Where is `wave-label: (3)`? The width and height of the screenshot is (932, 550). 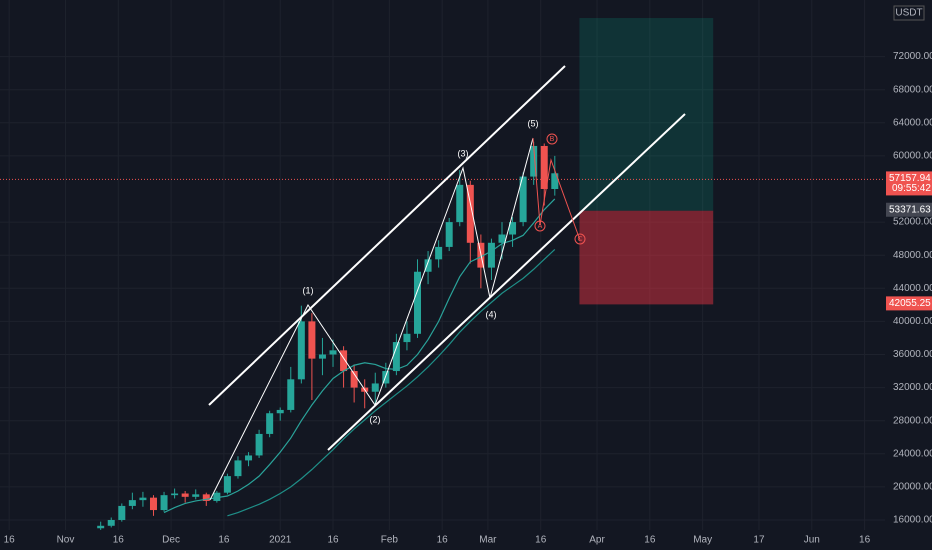 wave-label: (3) is located at coordinates (463, 153).